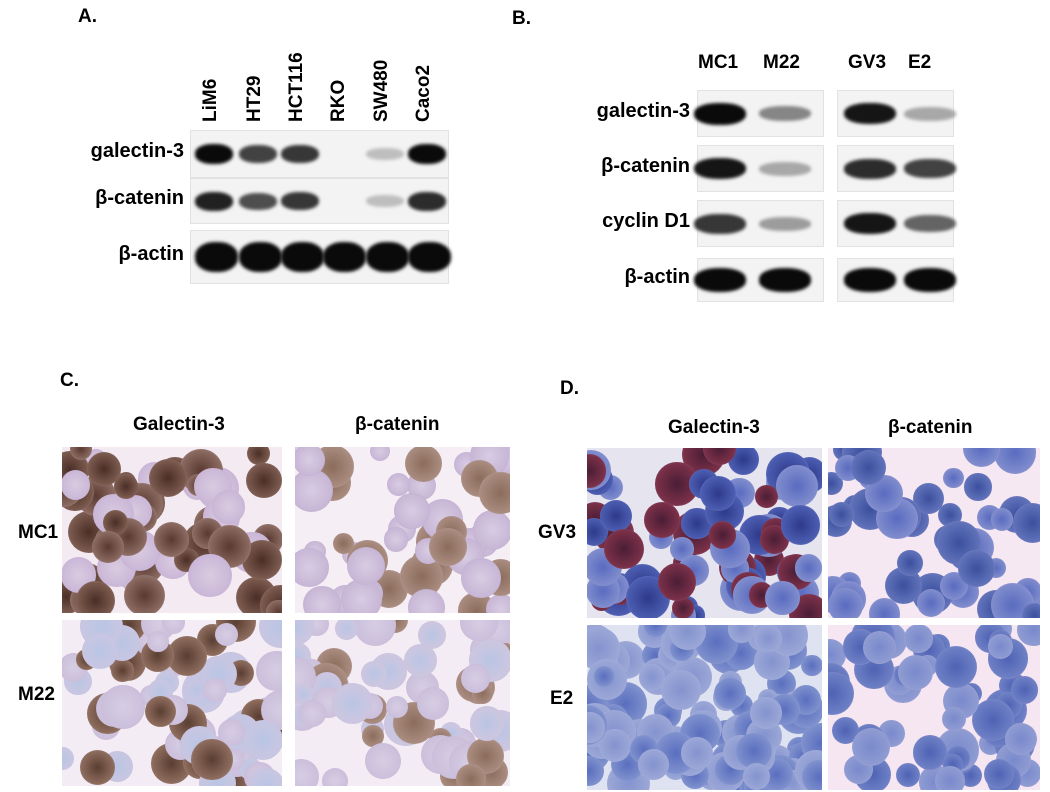  Describe the element at coordinates (557, 532) in the screenshot. I see `panel-d-row-gv3: GV3` at that location.